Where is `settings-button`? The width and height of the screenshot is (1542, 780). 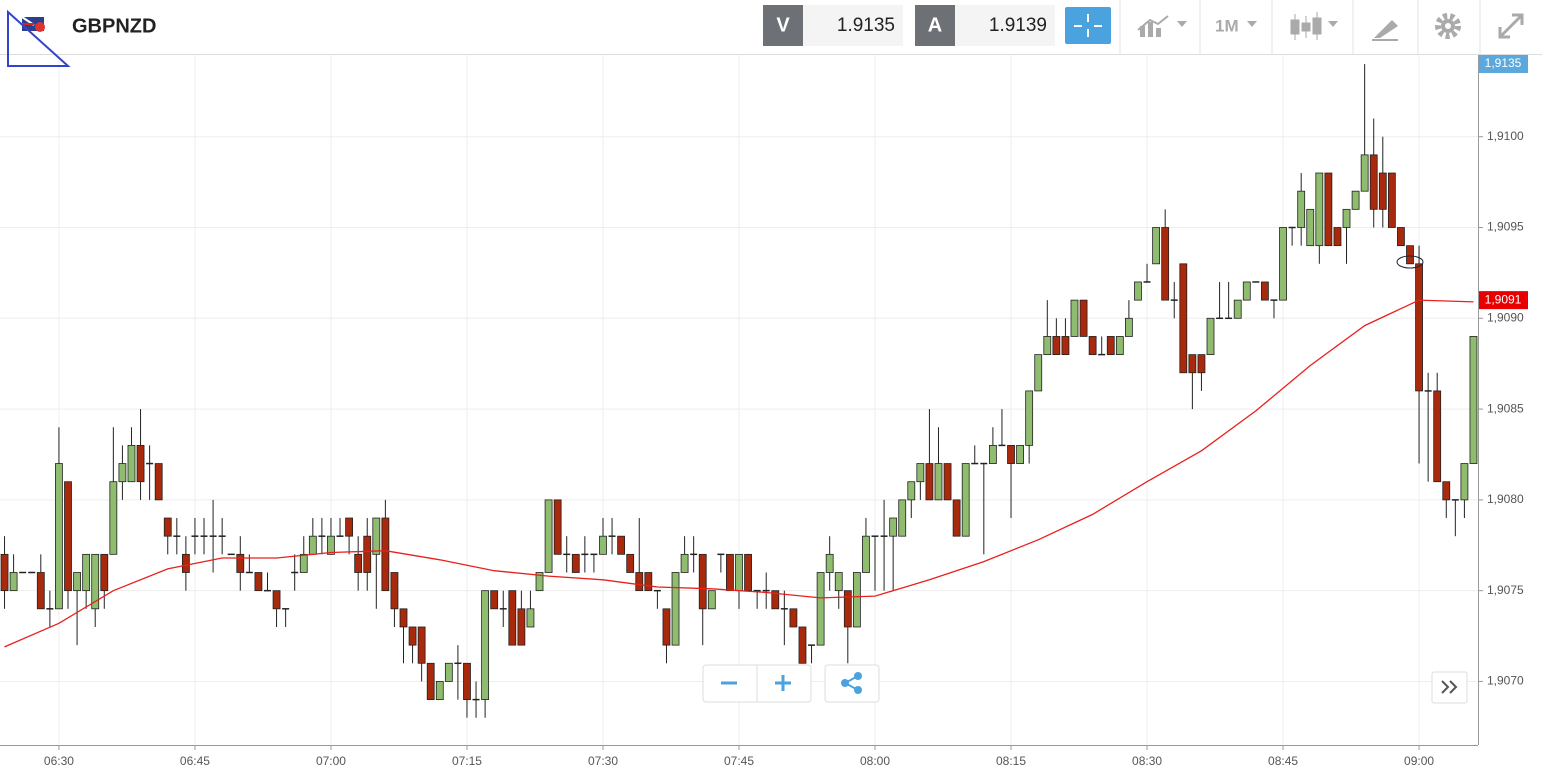 settings-button is located at coordinates (1448, 26).